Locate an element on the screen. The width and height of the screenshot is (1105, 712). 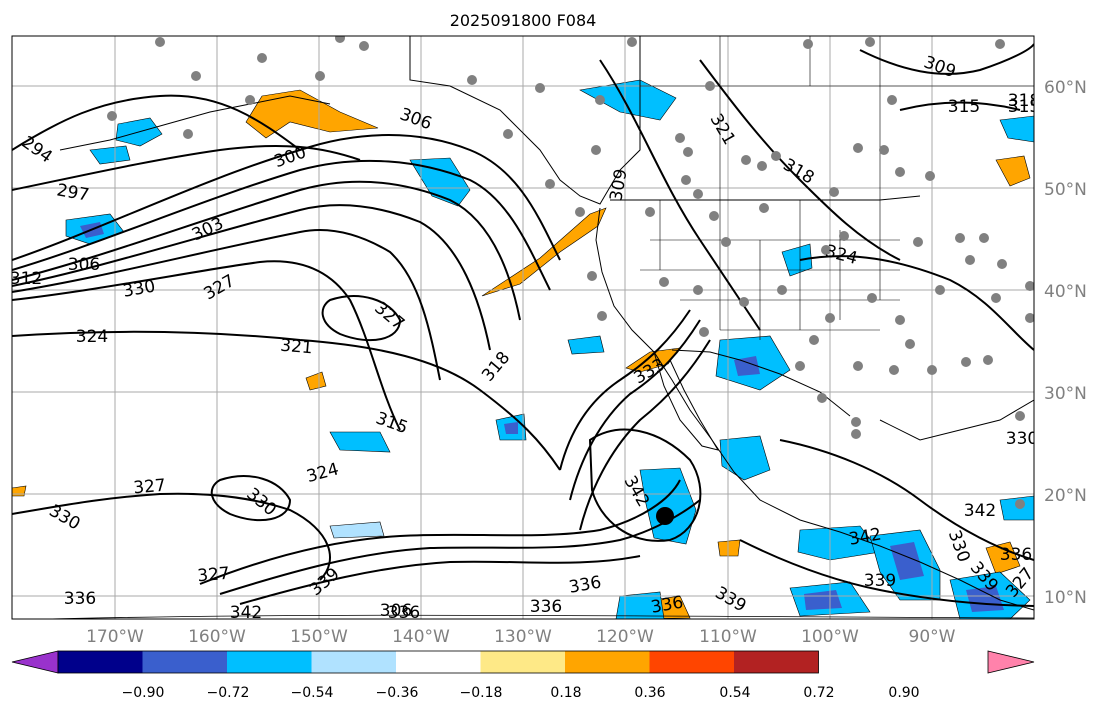
colorbar-lower-extend is located at coordinates (35, 662).